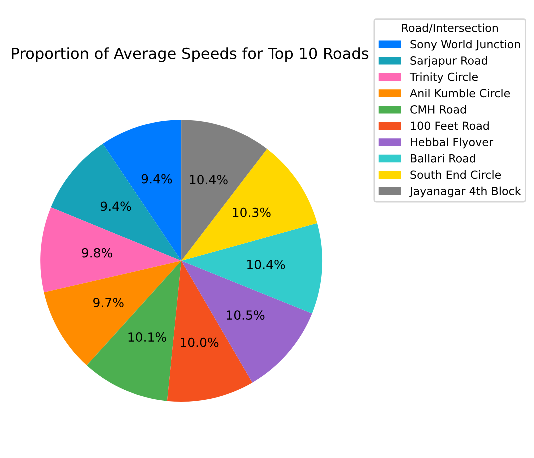  I want to click on legend-label: Sony World Junction, so click(465, 45).